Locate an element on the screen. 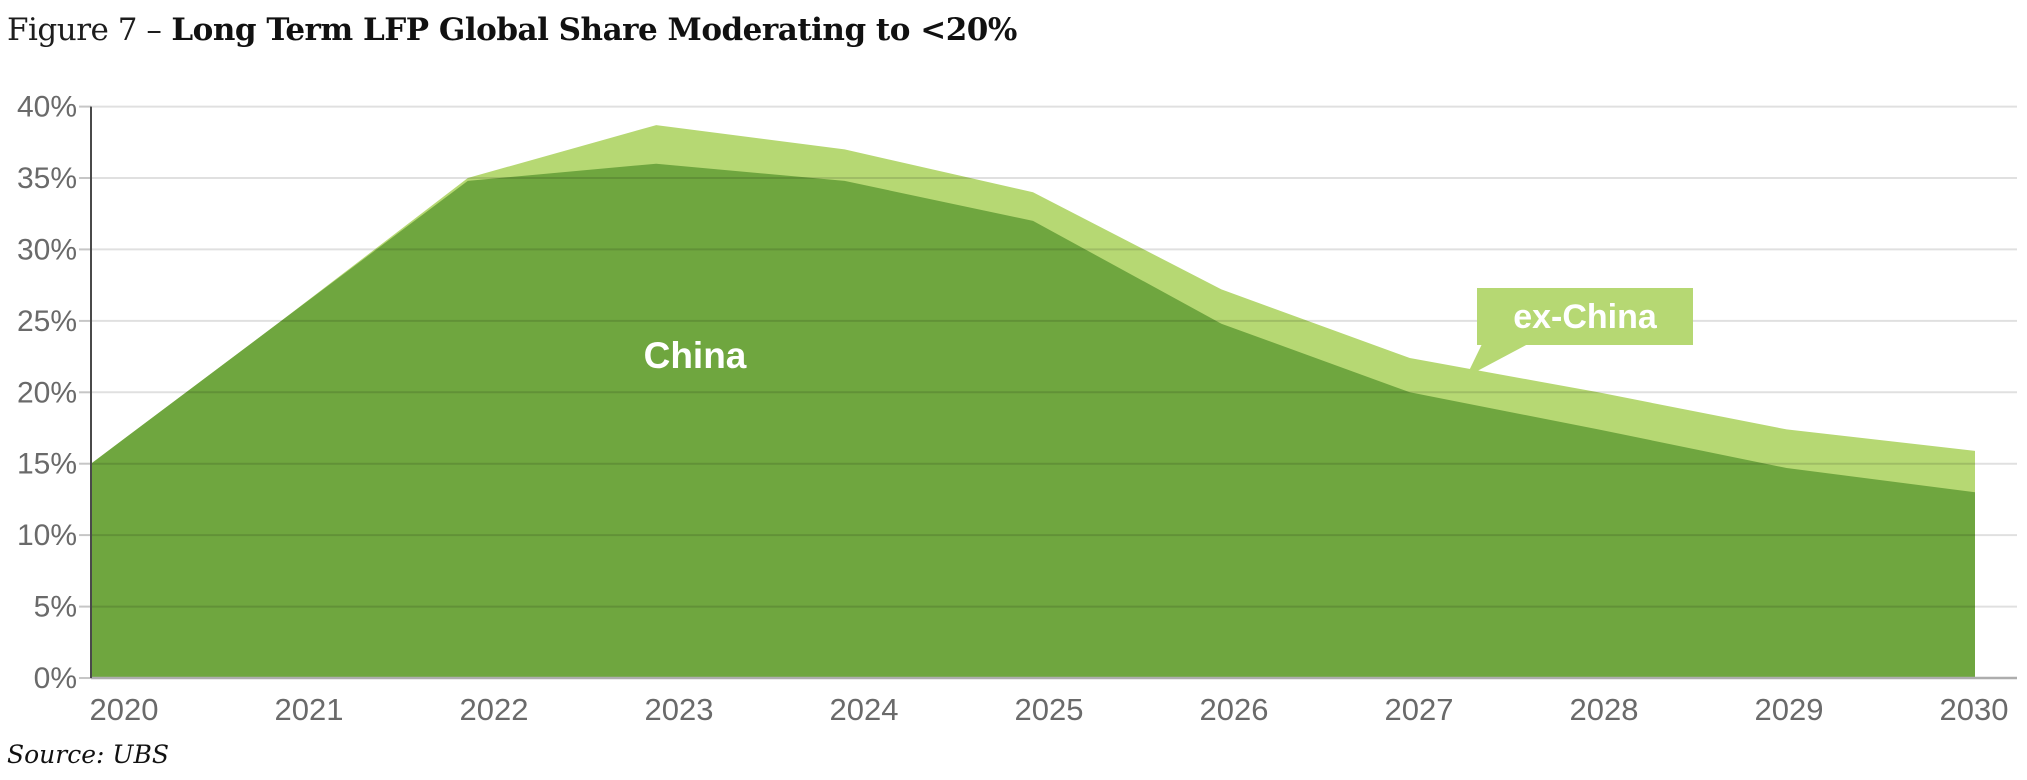 Image resolution: width=2027 pixels, height=780 pixels. x-axis-label: 2024 is located at coordinates (864, 709).